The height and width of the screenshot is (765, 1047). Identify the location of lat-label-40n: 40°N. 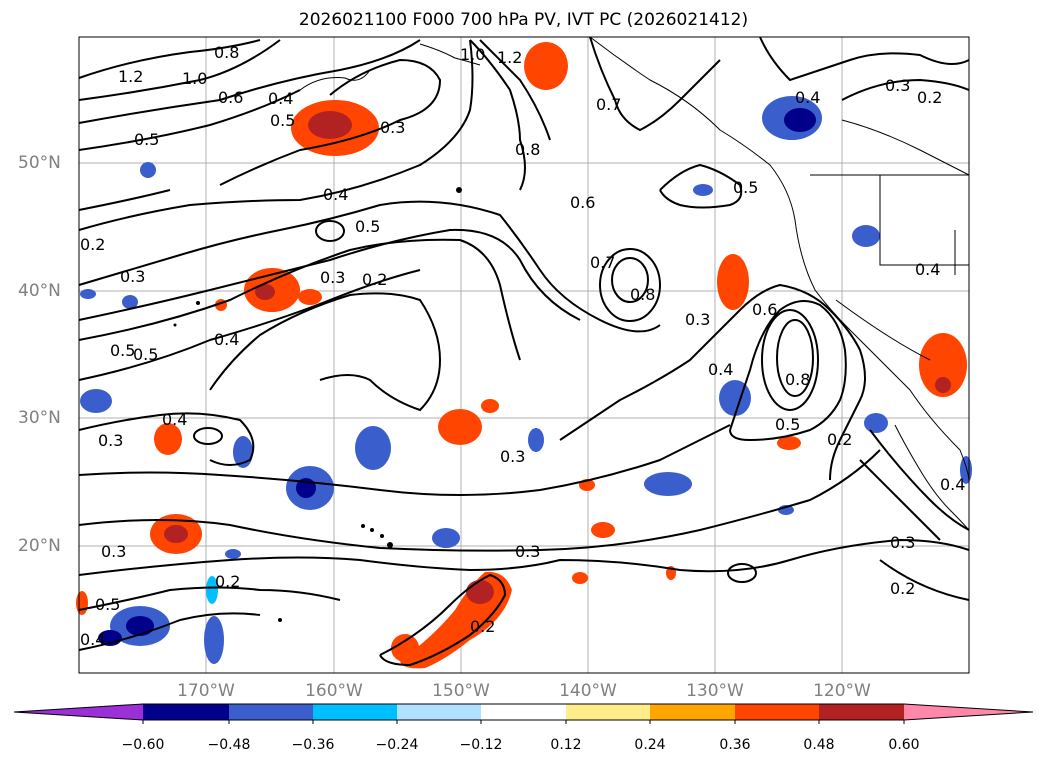
(39, 291).